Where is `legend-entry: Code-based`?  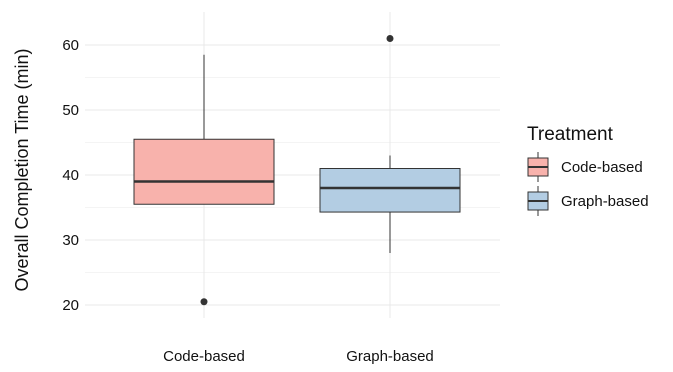 legend-entry: Code-based is located at coordinates (585, 167).